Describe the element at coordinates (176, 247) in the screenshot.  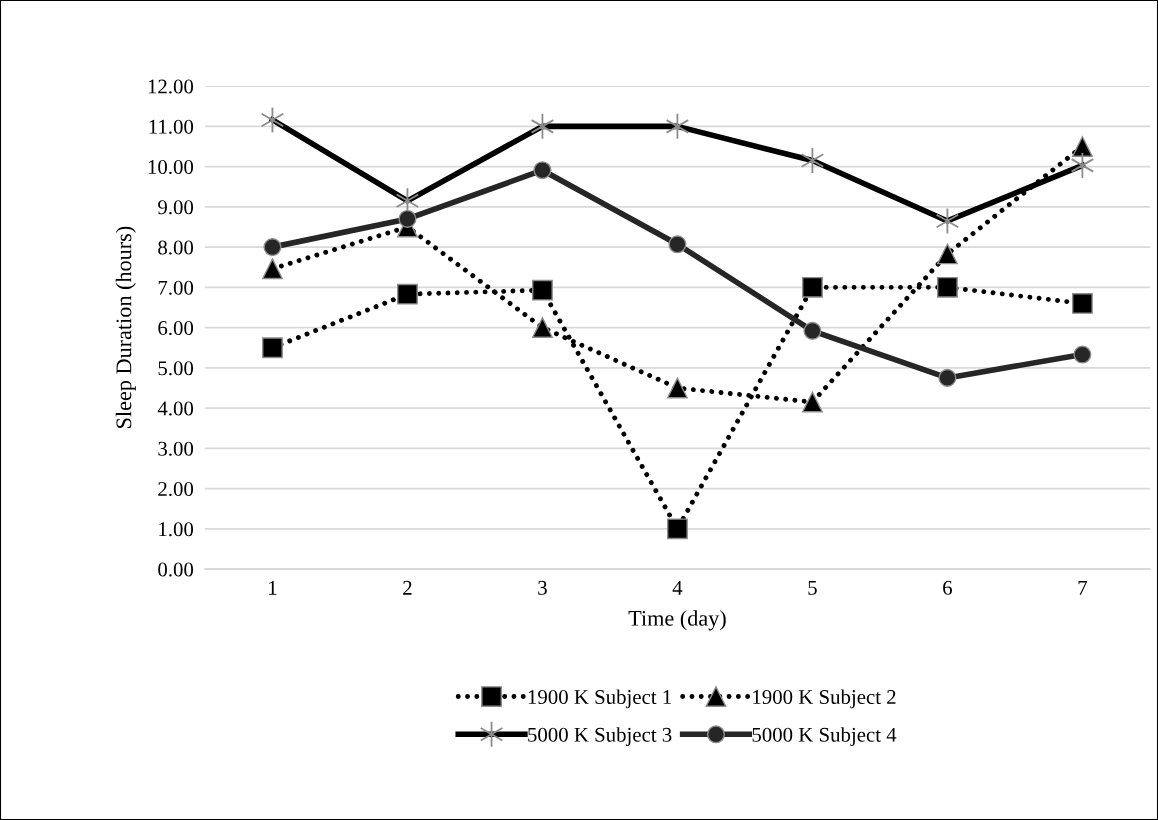
I see `y-tick-label: 8.00` at that location.